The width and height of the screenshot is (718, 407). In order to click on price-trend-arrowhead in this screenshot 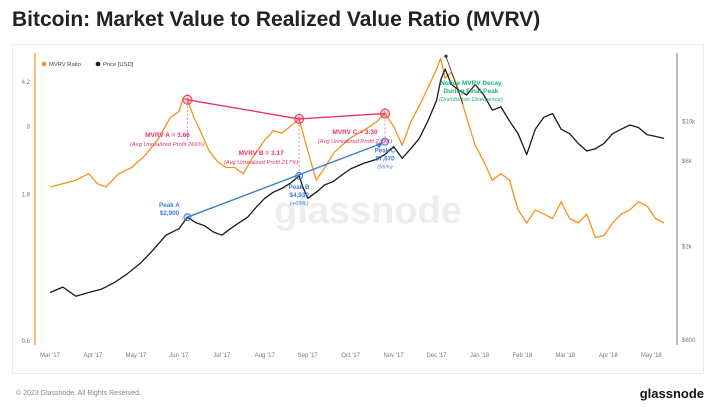, I will do `click(379, 145)`.